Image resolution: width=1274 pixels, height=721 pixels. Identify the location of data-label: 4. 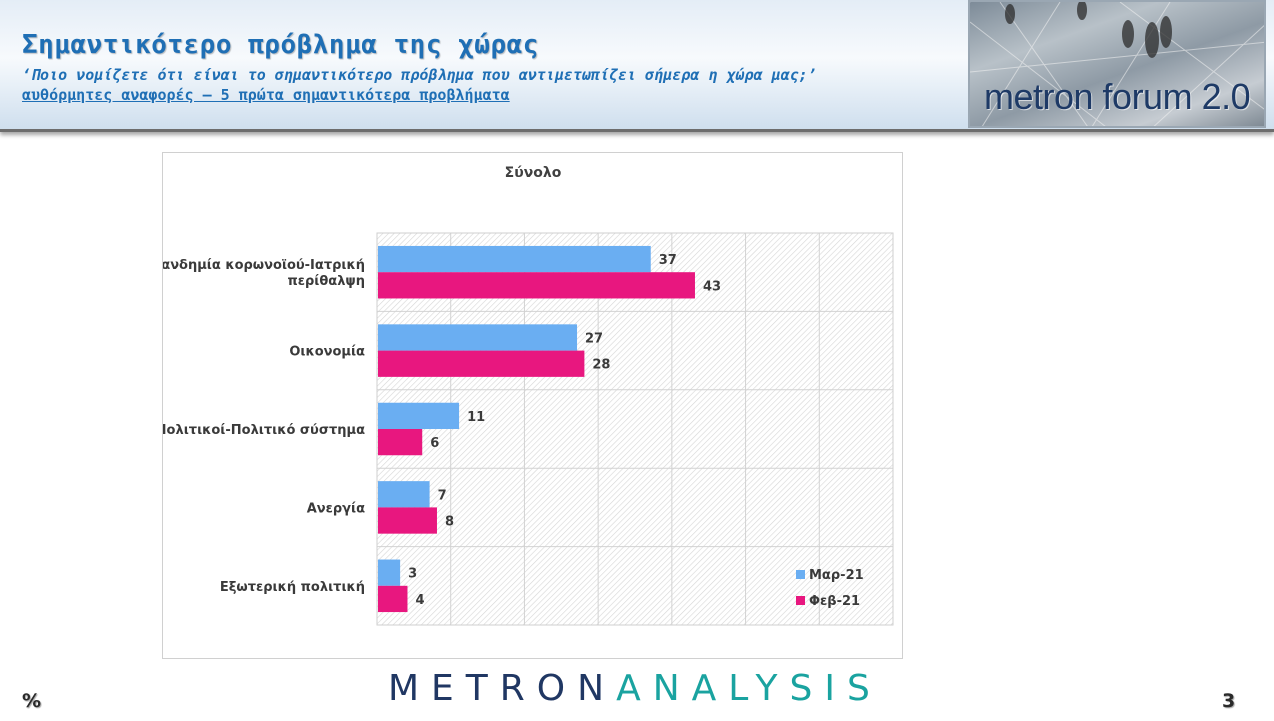
(419, 600).